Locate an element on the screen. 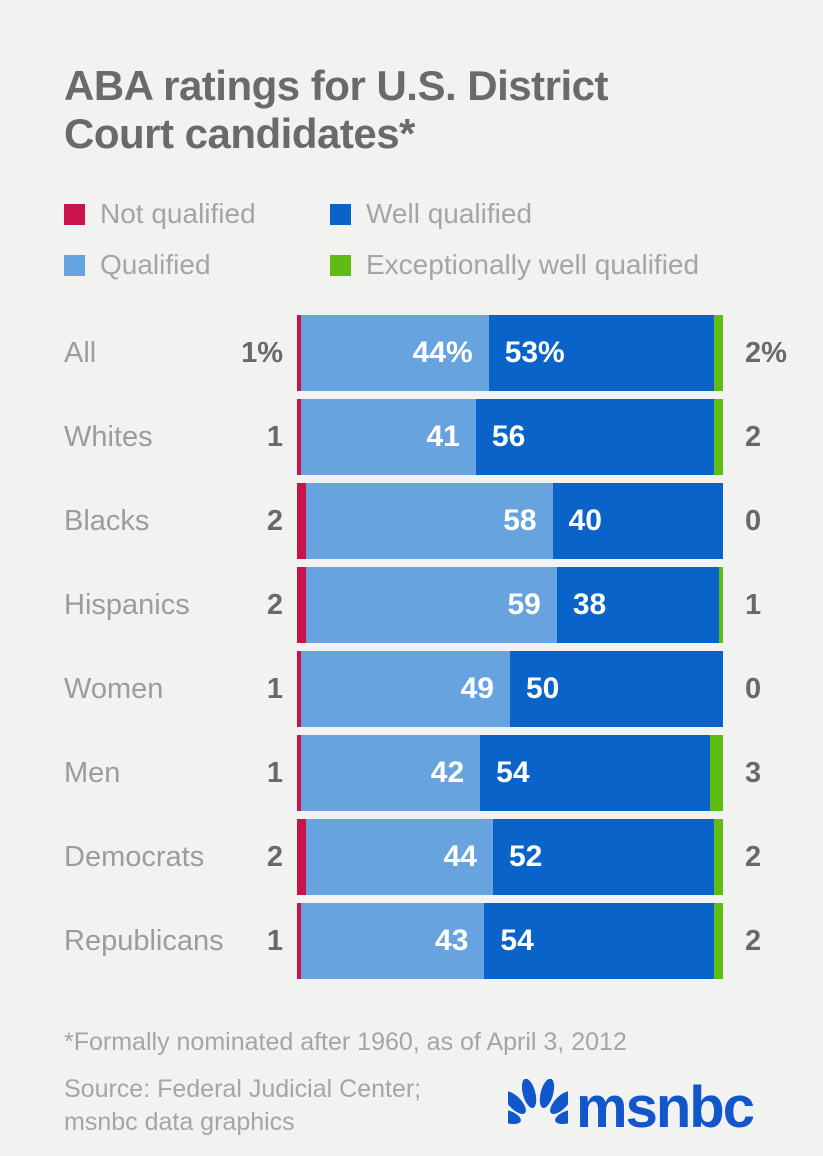  segment-qualified: 59 is located at coordinates (431, 605).